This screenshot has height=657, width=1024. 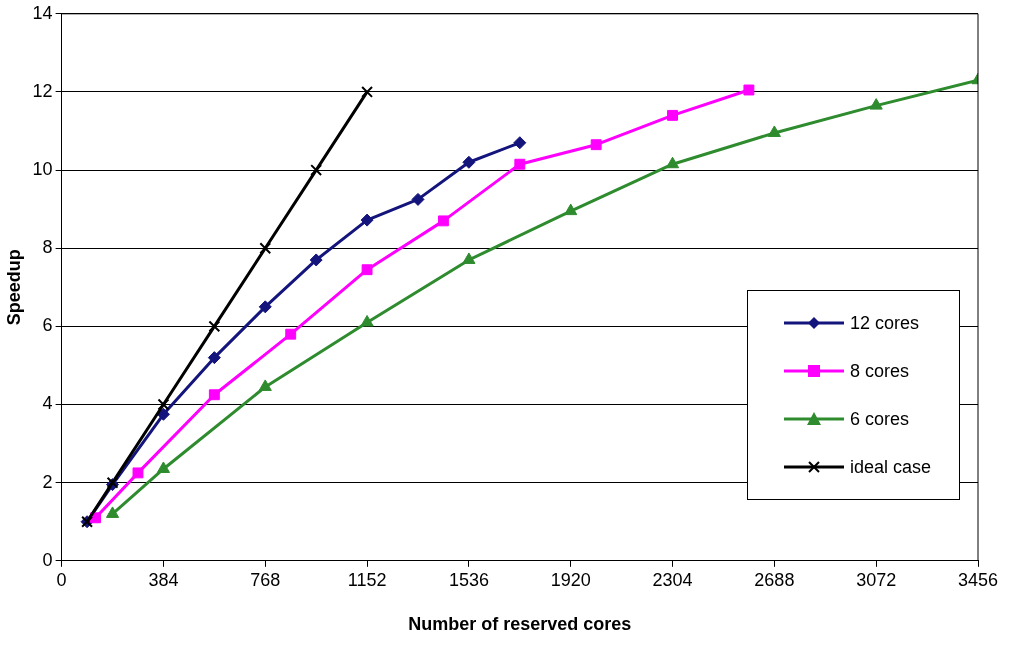 What do you see at coordinates (13, 287) in the screenshot?
I see `y-axis-title: Speedup` at bounding box center [13, 287].